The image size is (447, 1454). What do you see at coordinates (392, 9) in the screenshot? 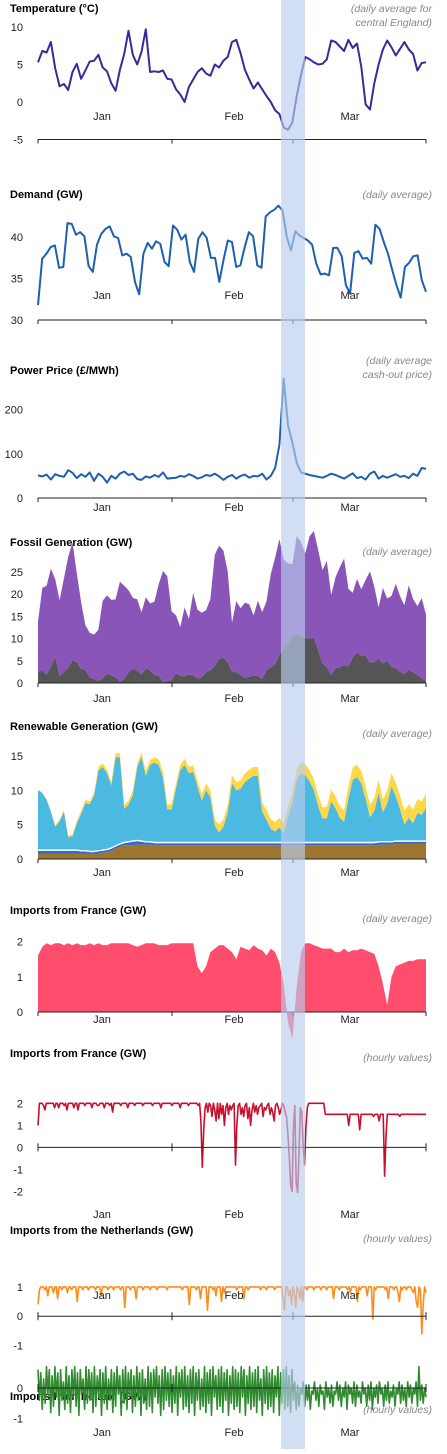
I see `panel-note: (daily average for` at bounding box center [392, 9].